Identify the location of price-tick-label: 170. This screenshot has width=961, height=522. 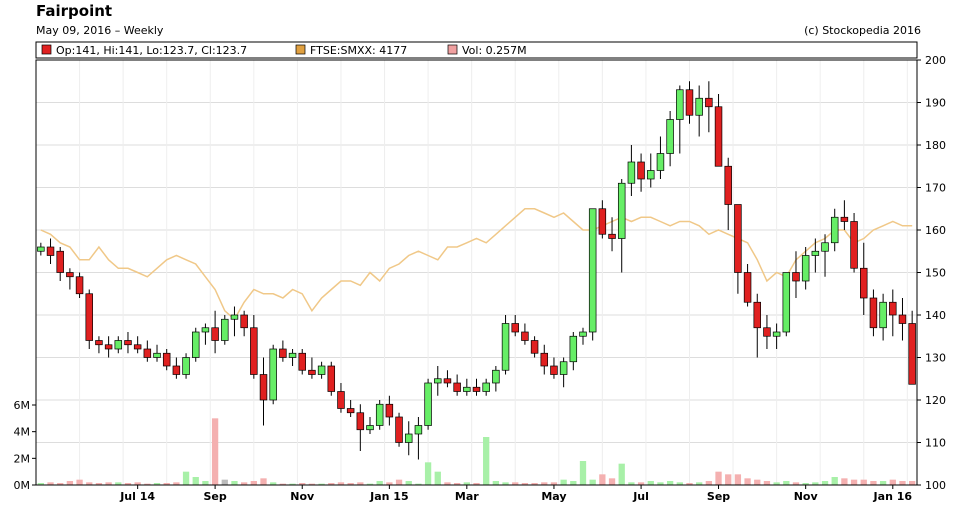
(935, 188).